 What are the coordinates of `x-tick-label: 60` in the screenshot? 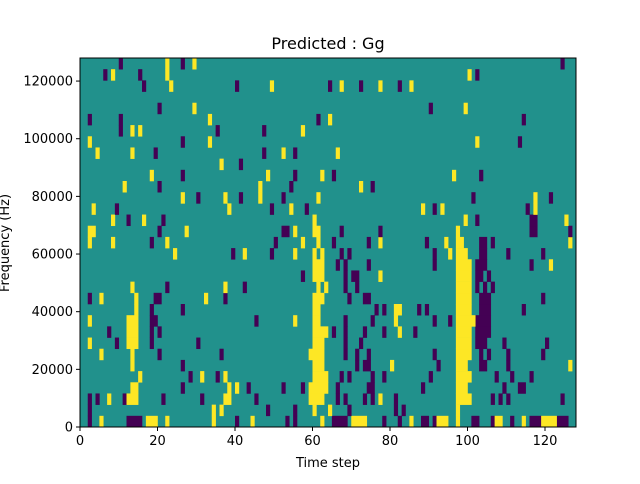 It's located at (312, 441).